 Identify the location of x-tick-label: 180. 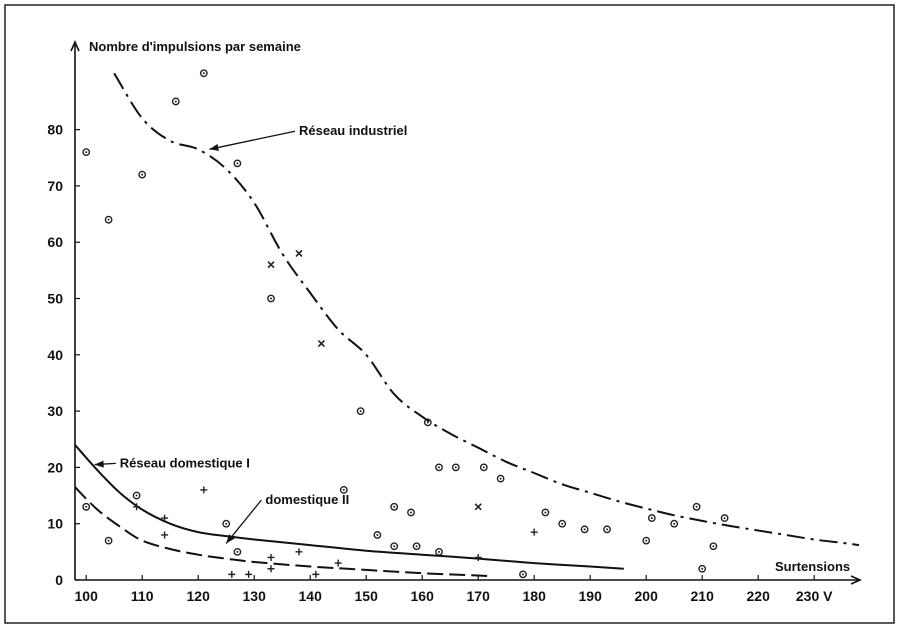
(535, 596).